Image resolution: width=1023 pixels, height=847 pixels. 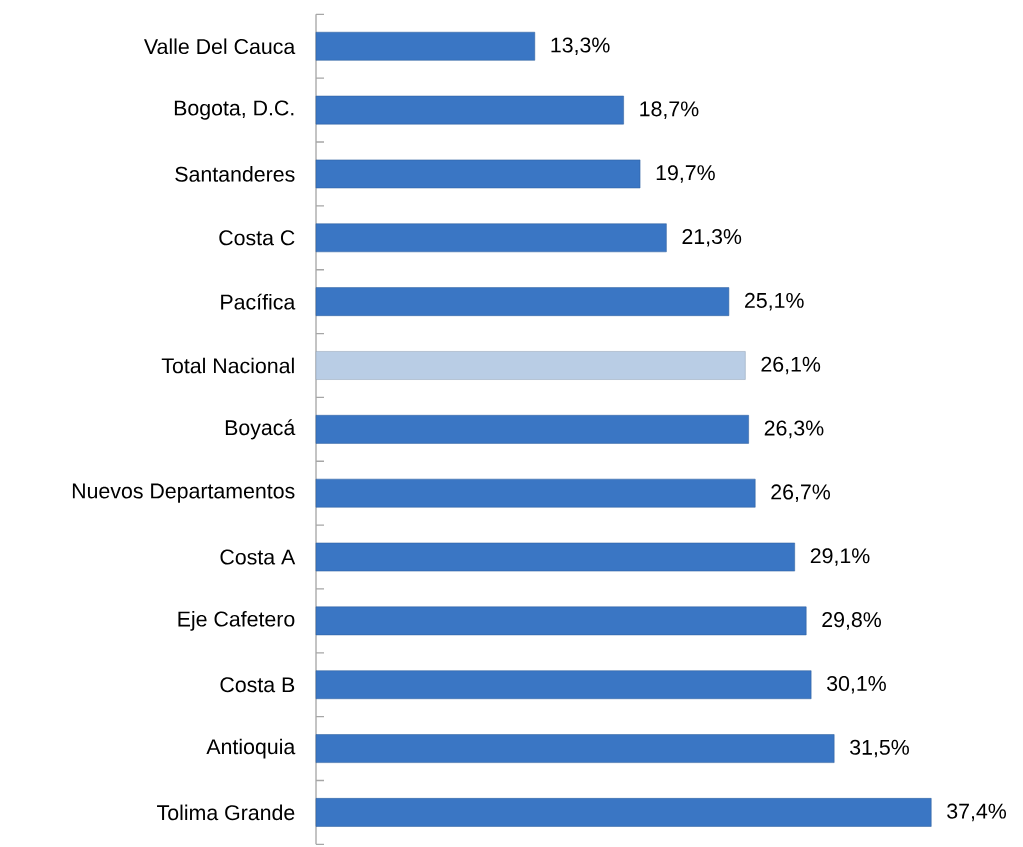 I want to click on y-tick-label: Total Nacional, so click(x=227, y=365).